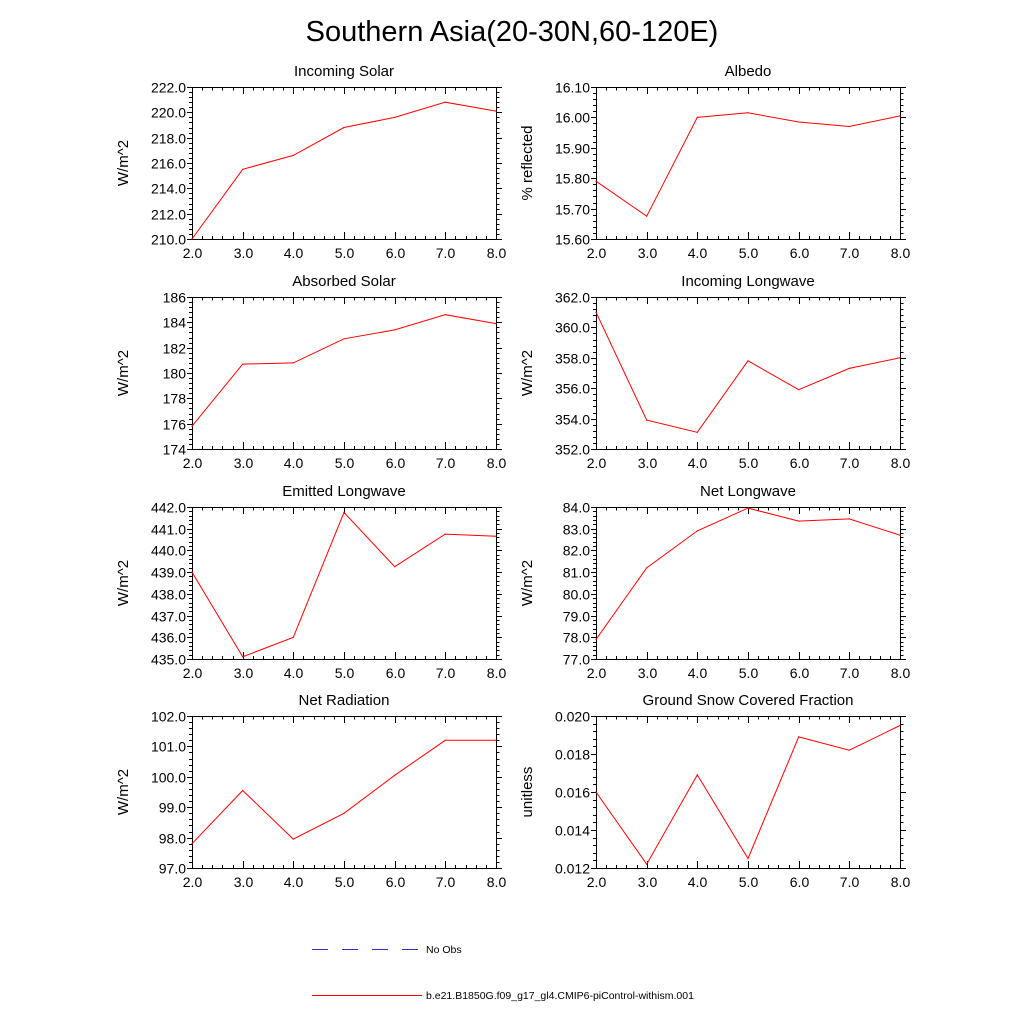  I want to click on y-tick-label: 16.00, so click(572, 118).